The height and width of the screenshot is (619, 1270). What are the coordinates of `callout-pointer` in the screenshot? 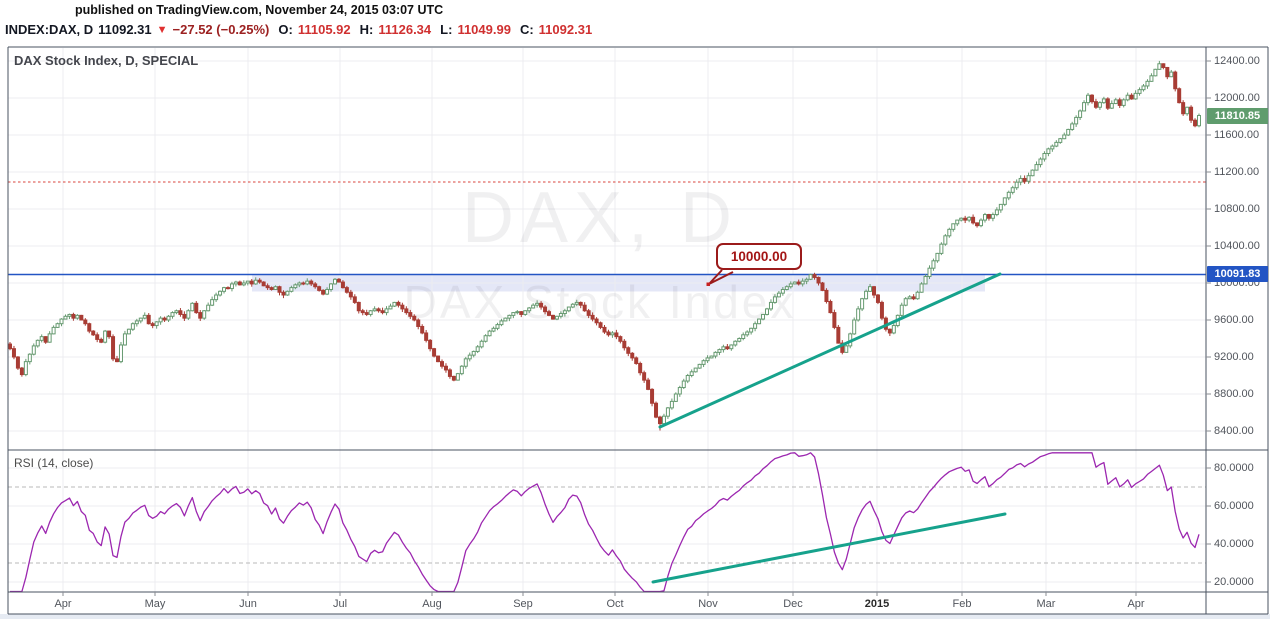 It's located at (721, 277).